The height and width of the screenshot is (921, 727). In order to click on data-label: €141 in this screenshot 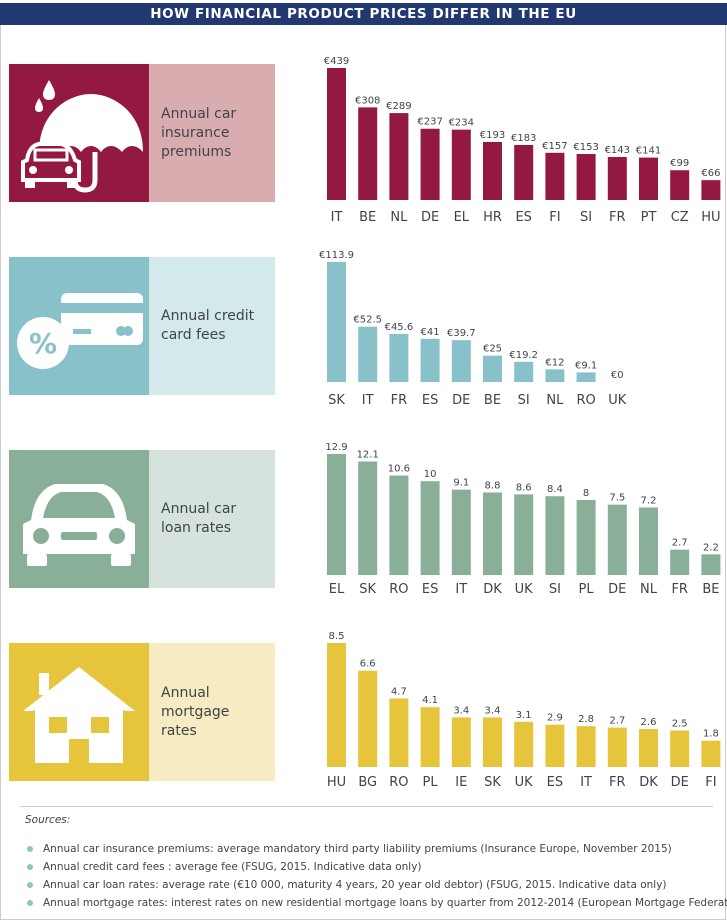, I will do `click(648, 151)`.